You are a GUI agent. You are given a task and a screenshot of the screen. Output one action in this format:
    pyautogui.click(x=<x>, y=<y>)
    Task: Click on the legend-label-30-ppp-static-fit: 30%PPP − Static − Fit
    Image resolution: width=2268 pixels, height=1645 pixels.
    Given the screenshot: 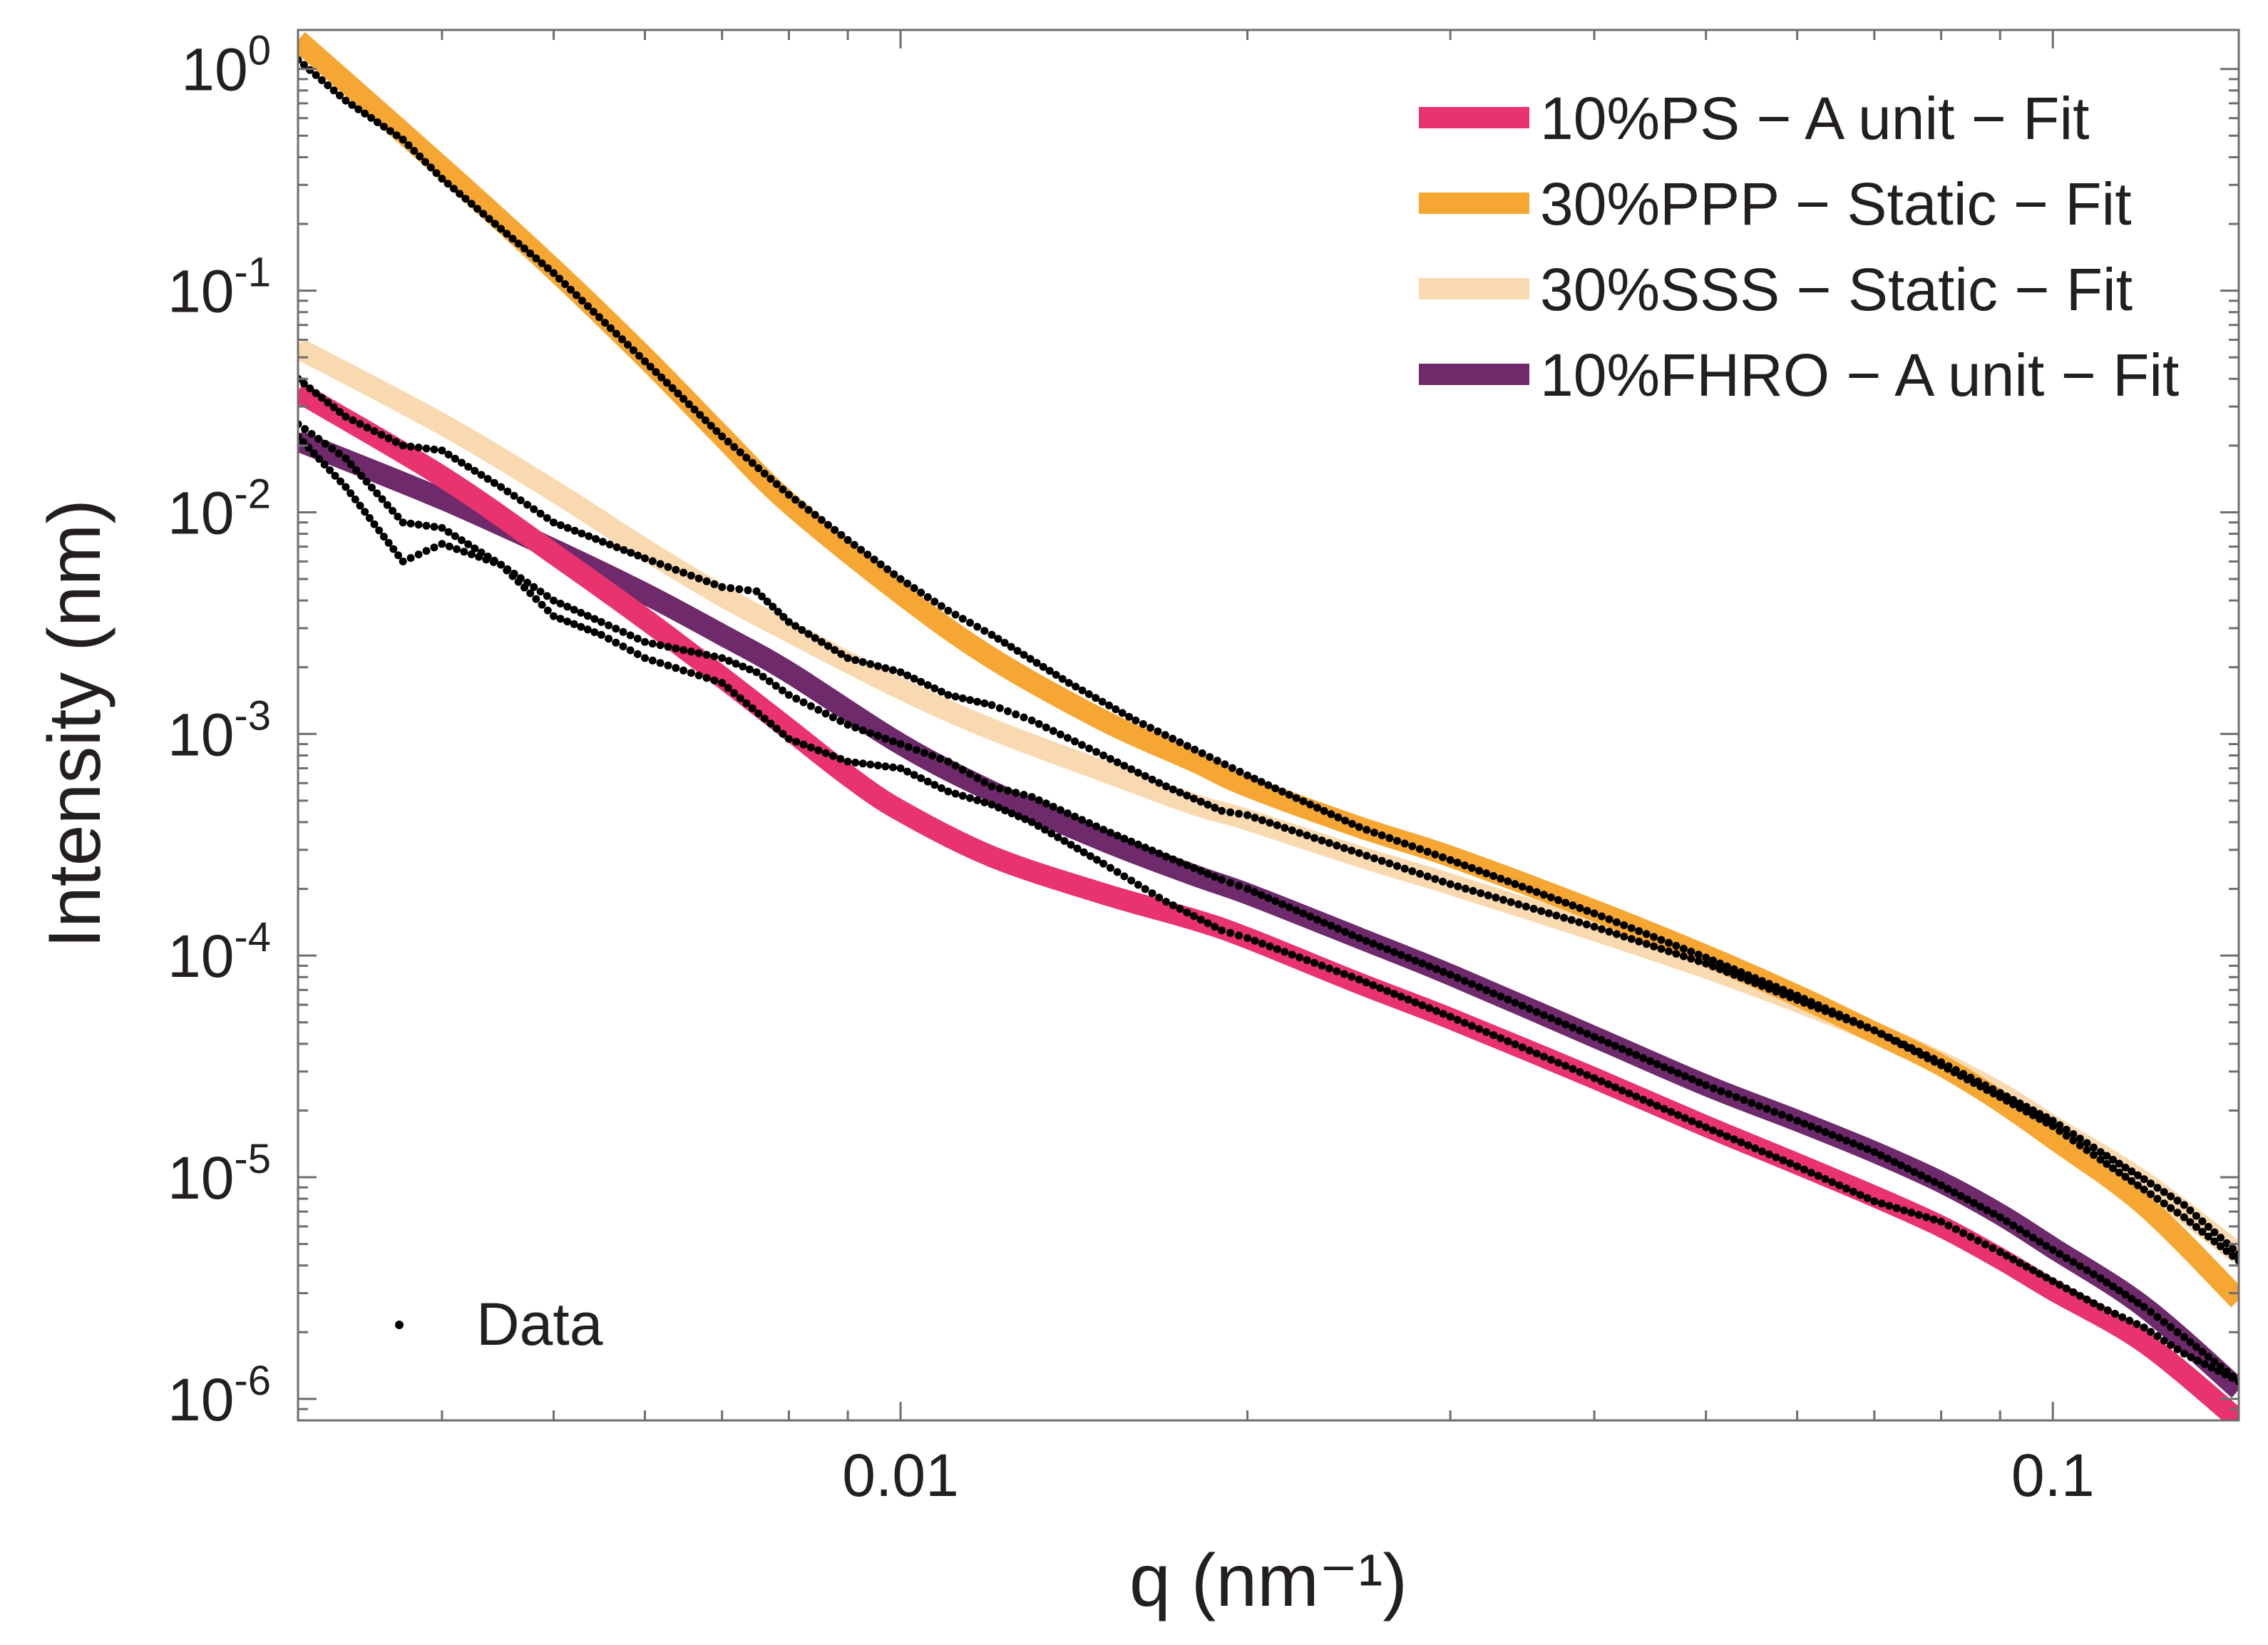 What is the action you would take?
    pyautogui.click(x=1836, y=203)
    